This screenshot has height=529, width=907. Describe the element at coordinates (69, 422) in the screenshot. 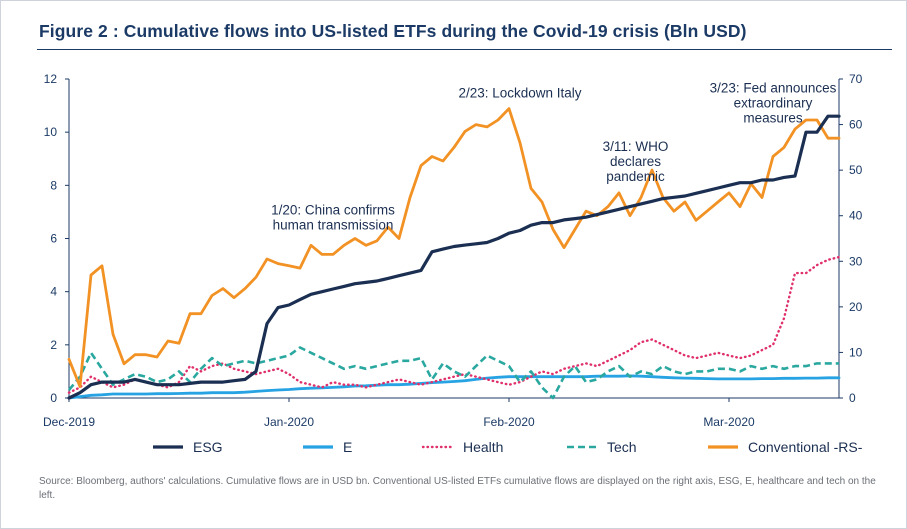

I see `x-tick-label: Dec-2019` at that location.